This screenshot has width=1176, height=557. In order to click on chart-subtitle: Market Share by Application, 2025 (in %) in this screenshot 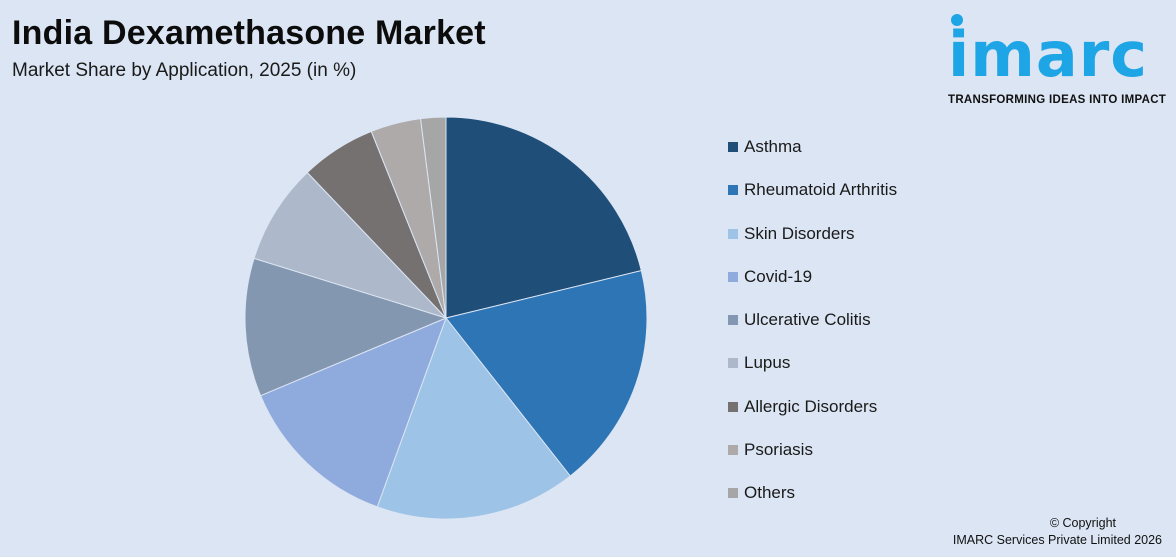, I will do `click(184, 70)`.